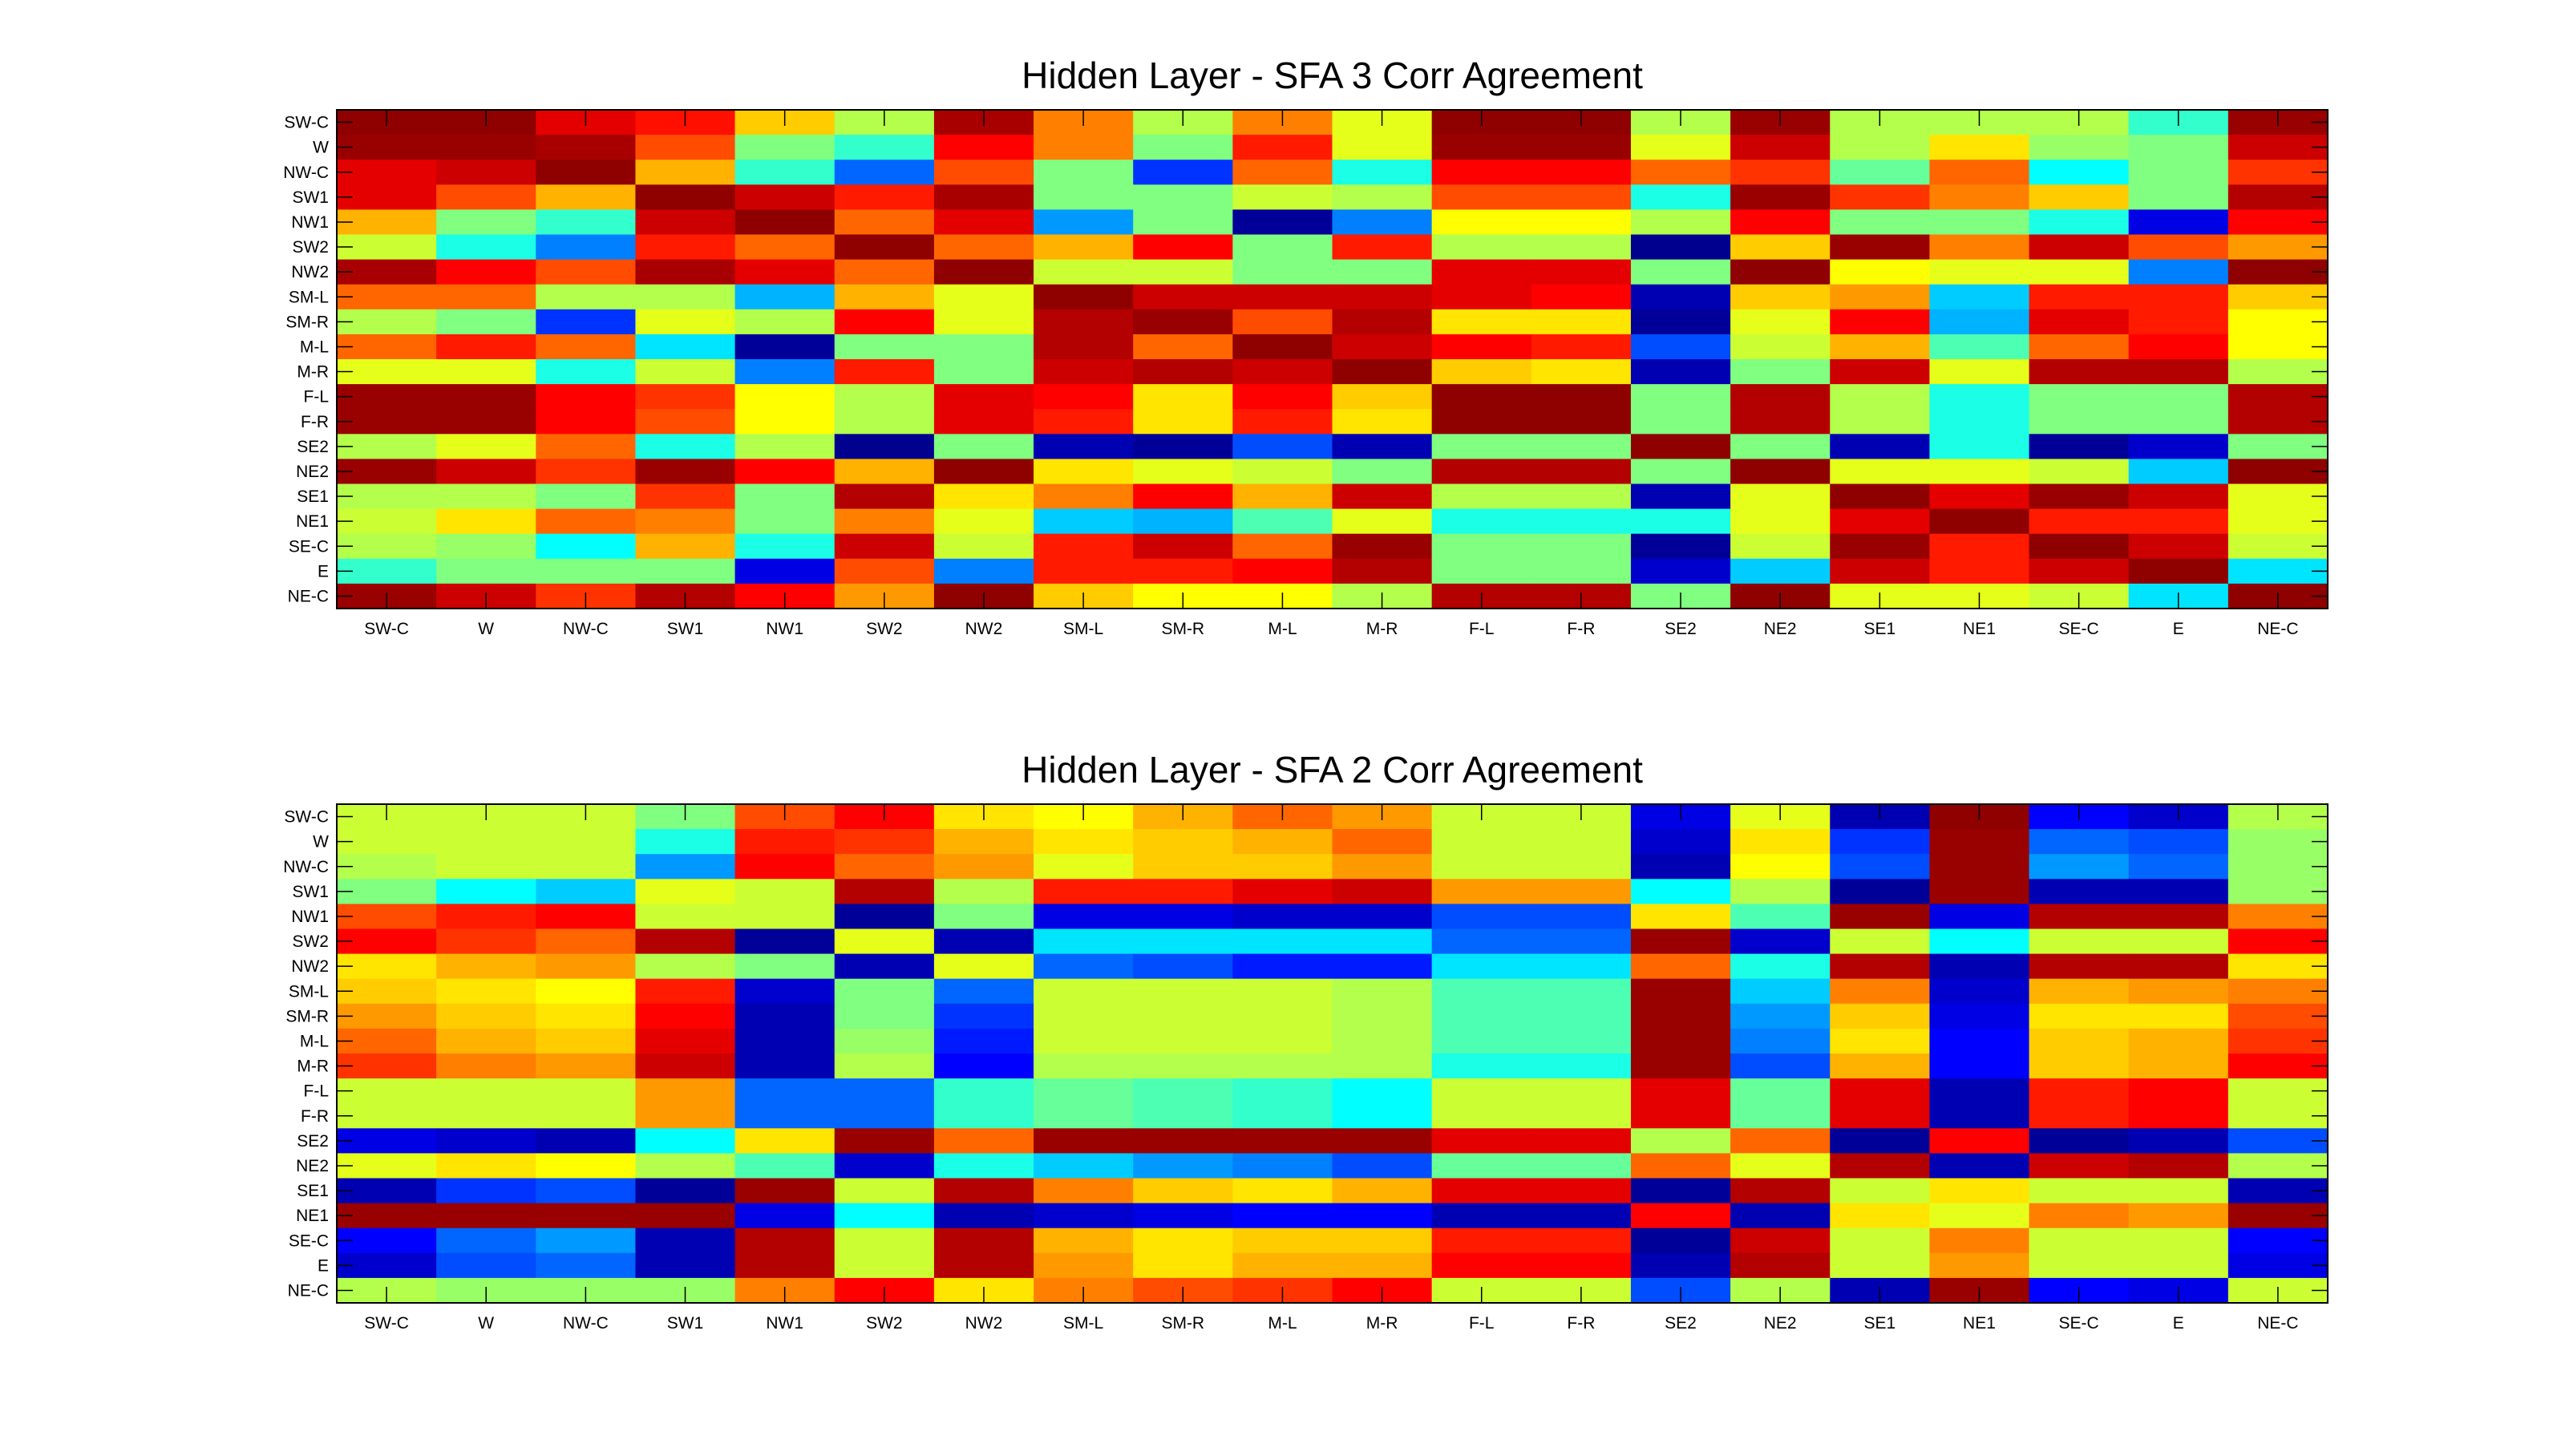 This screenshot has width=2553, height=1456. Describe the element at coordinates (306, 867) in the screenshot. I see `y-tick-label: NW-C` at that location.